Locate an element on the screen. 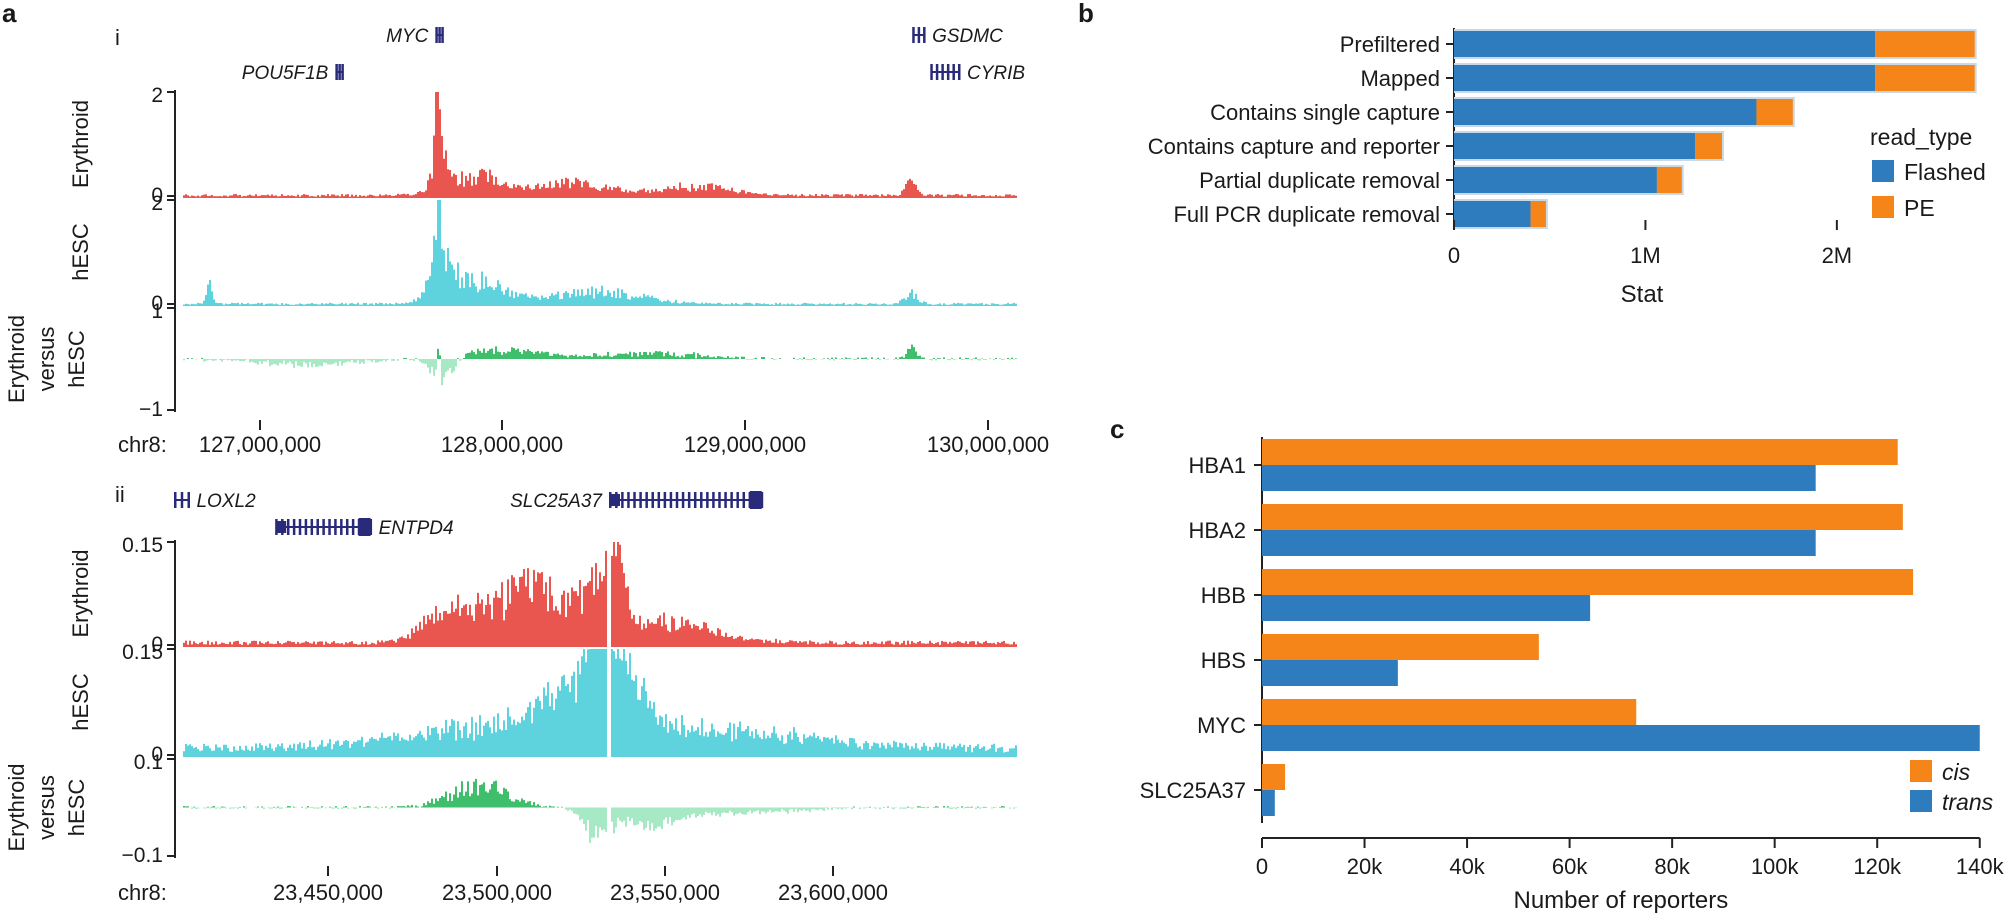 Image resolution: width=2011 pixels, height=915 pixels. c-x-tick-label: 140k is located at coordinates (1980, 866).